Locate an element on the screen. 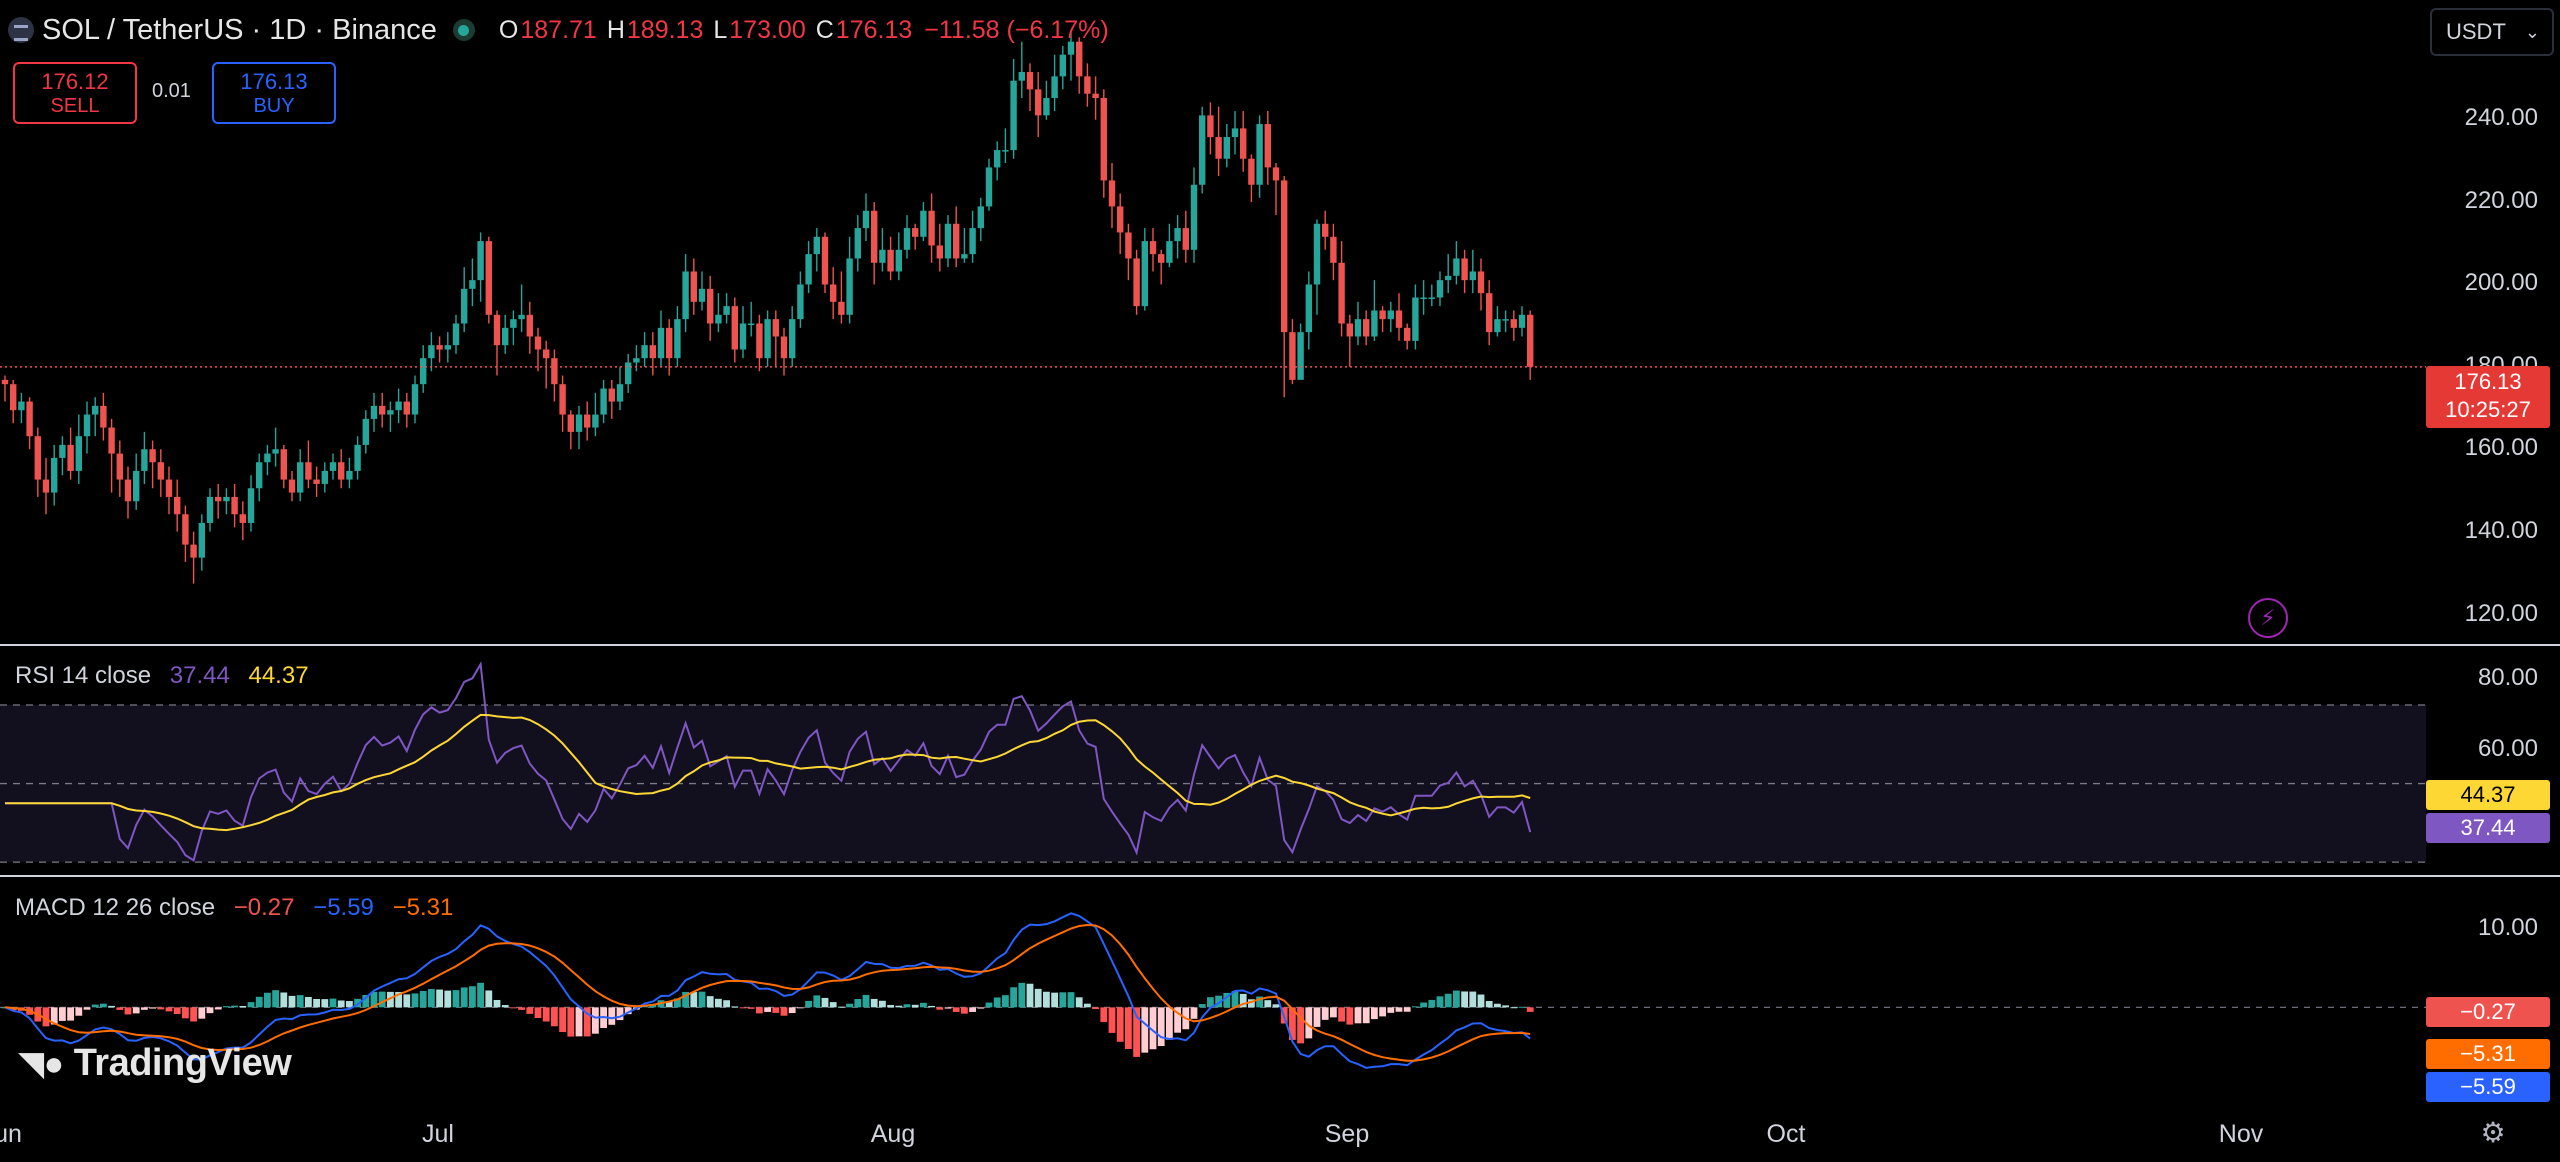 This screenshot has width=2560, height=1162. tradingview-logo: ◥● TradingView is located at coordinates (155, 1063).